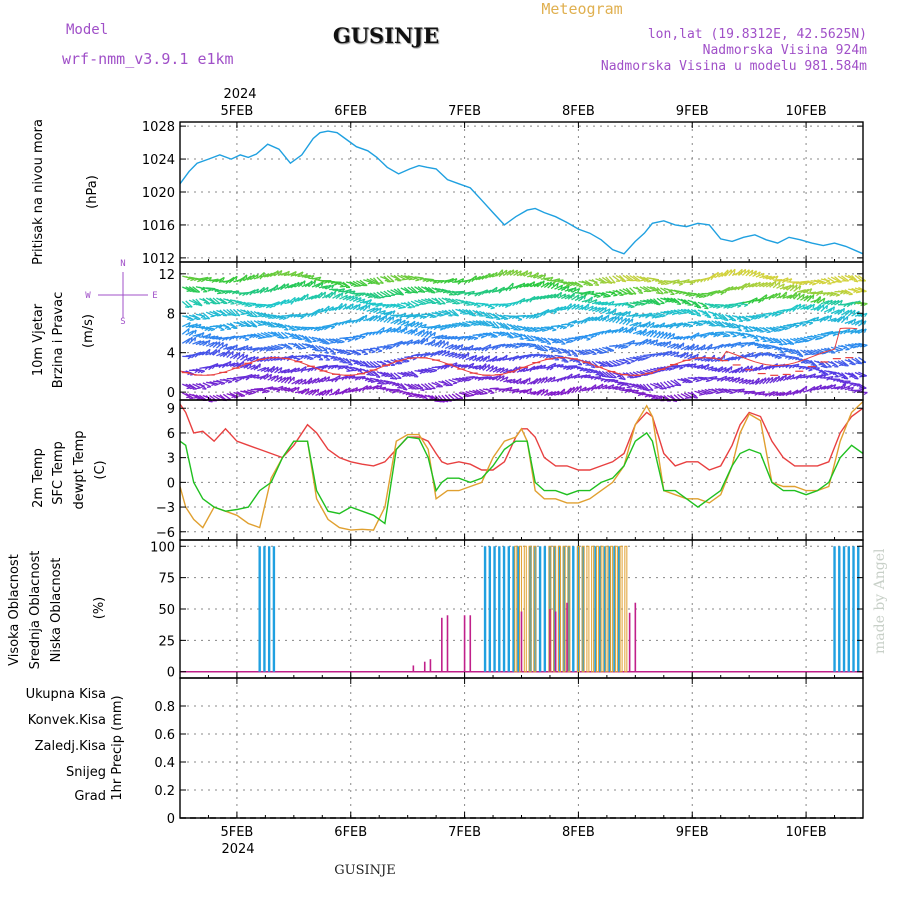  I want to click on precip-unit: 1hr Precip (mm), so click(117, 747).